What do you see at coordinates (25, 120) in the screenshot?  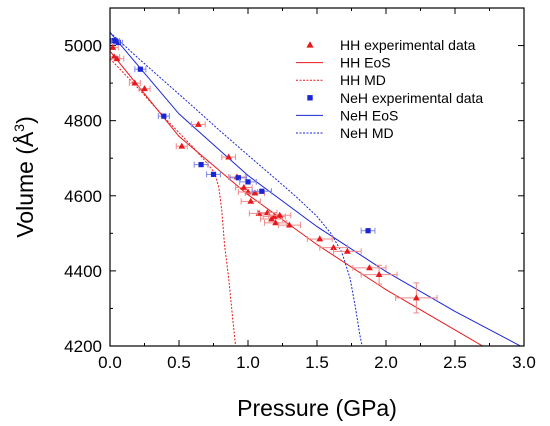 I see `y-axis-title-close: )` at bounding box center [25, 120].